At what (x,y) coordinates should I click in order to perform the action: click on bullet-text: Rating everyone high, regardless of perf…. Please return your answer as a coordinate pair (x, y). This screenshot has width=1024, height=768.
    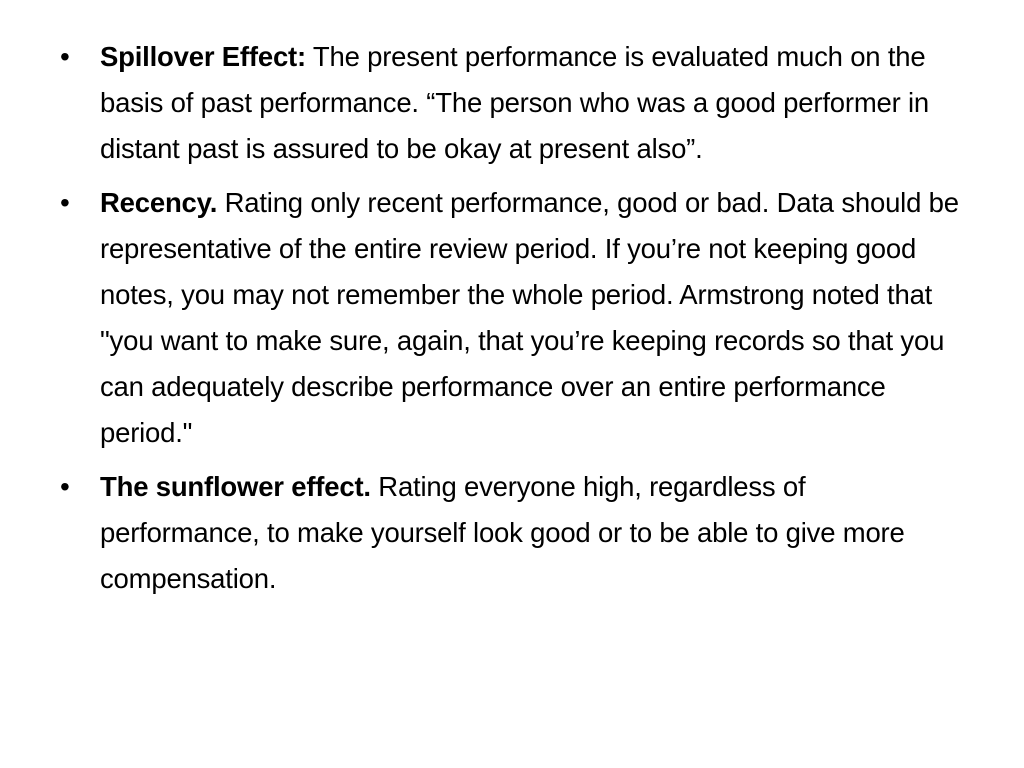
    Looking at the image, I should click on (502, 532).